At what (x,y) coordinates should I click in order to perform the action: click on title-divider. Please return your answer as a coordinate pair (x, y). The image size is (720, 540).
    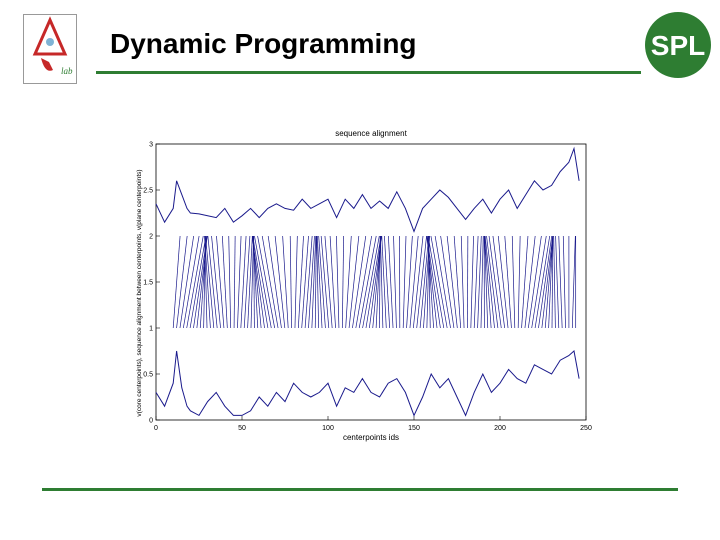
    Looking at the image, I should click on (368, 72).